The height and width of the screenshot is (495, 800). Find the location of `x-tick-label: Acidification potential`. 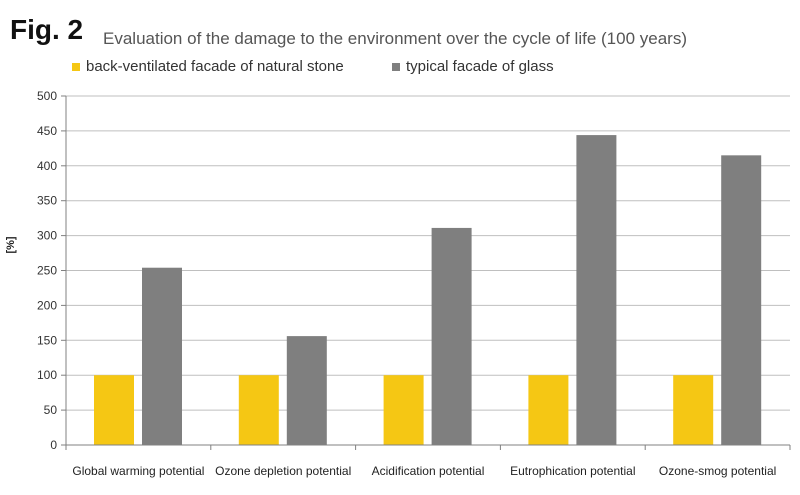

x-tick-label: Acidification potential is located at coordinates (428, 471).